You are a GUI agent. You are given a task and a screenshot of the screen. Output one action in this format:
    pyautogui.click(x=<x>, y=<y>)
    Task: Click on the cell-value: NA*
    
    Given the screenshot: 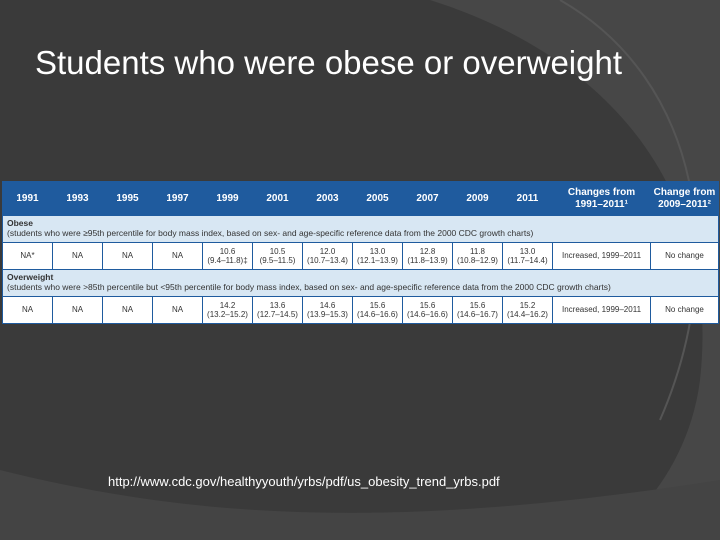 What is the action you would take?
    pyautogui.click(x=27, y=256)
    